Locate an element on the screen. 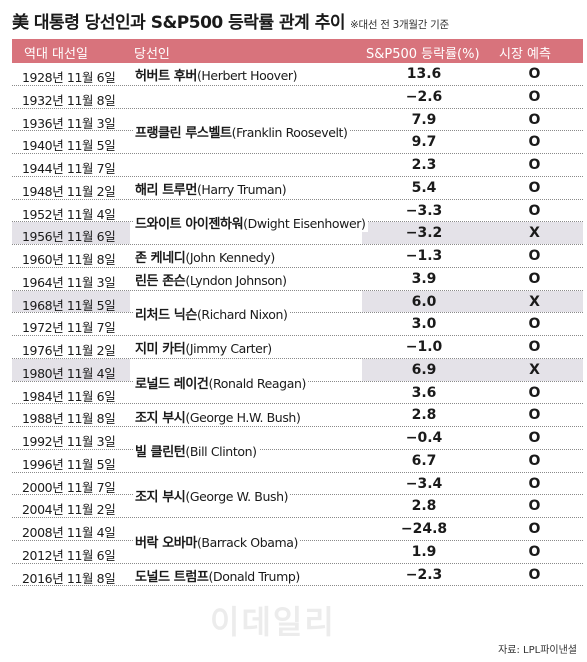  sp500-change: −1.3 is located at coordinates (424, 256).